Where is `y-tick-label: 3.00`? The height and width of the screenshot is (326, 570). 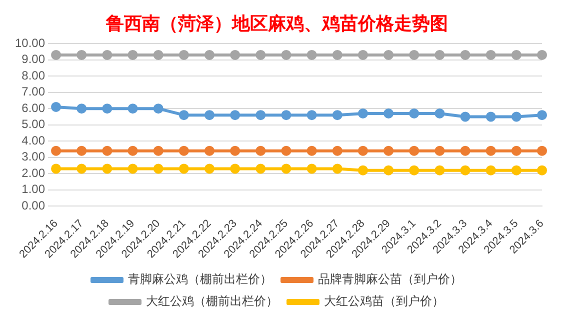 y-tick-label: 3.00 is located at coordinates (34, 157).